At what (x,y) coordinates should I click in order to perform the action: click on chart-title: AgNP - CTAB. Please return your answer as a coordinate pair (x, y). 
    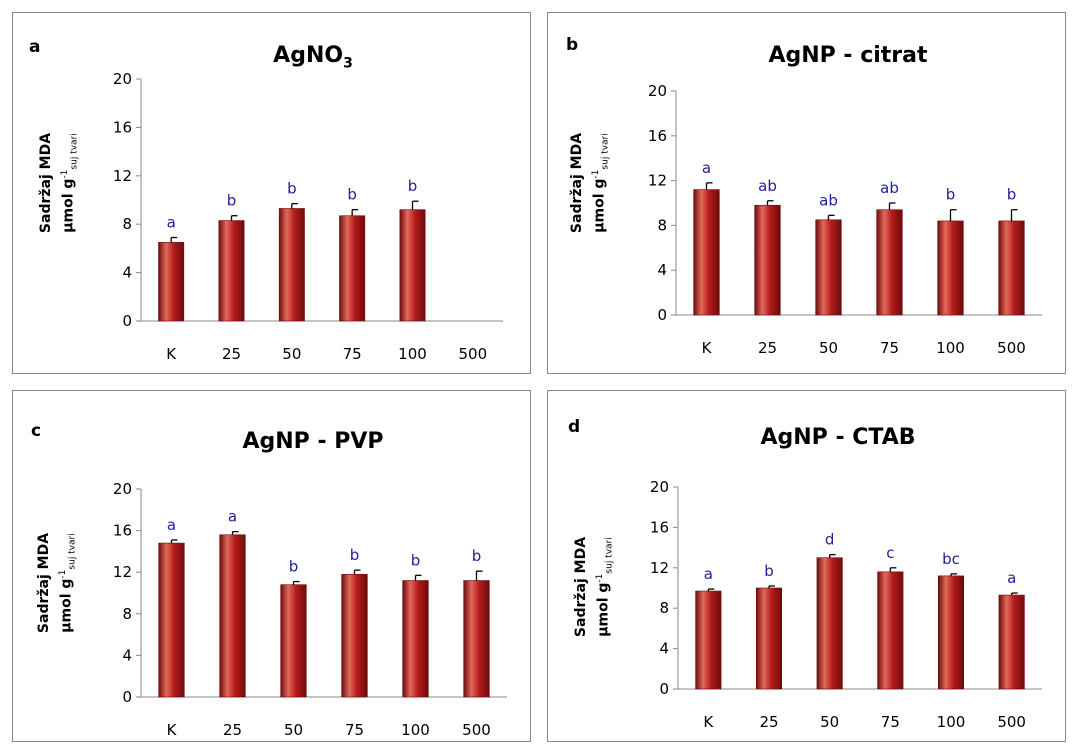
    Looking at the image, I should click on (838, 439).